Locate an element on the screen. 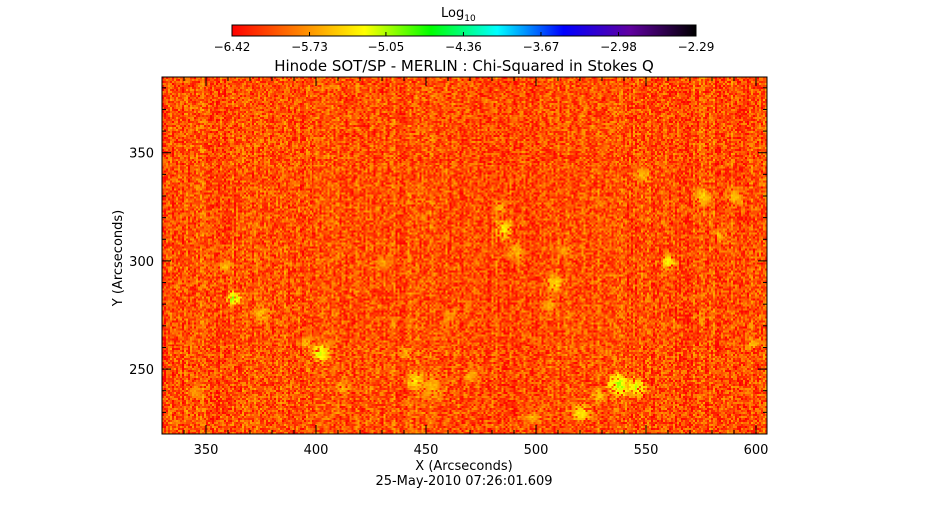 Image resolution: width=929 pixels, height=516 pixels. x-tick-label: 500 is located at coordinates (536, 450).